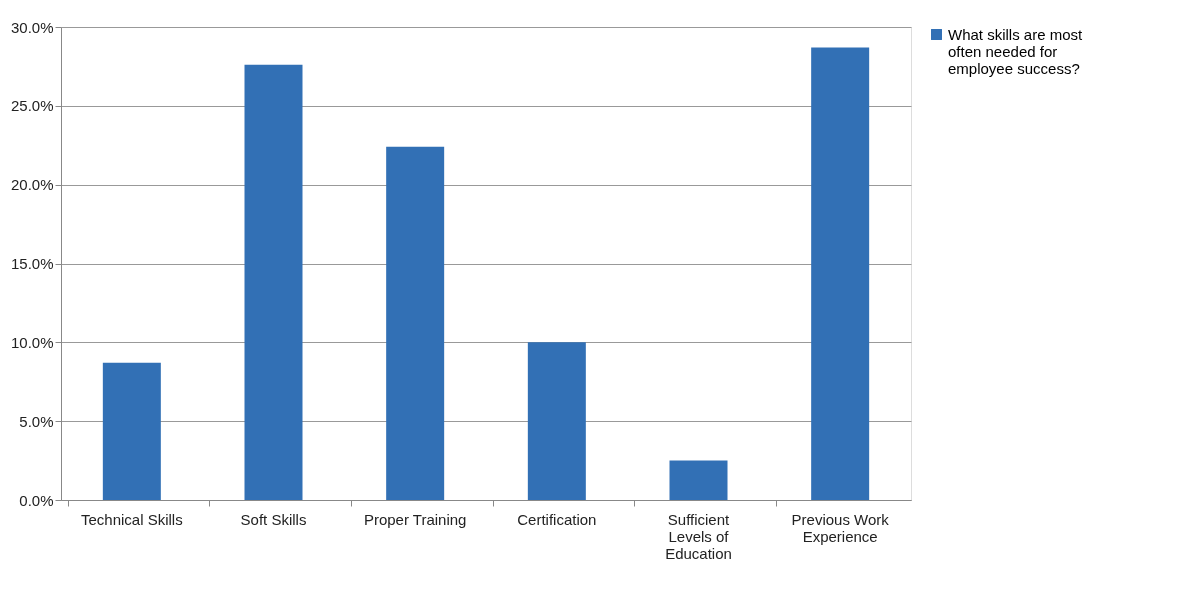 Image resolution: width=1203 pixels, height=596 pixels. Describe the element at coordinates (36, 500) in the screenshot. I see `y-tick-label: 0.0%` at that location.